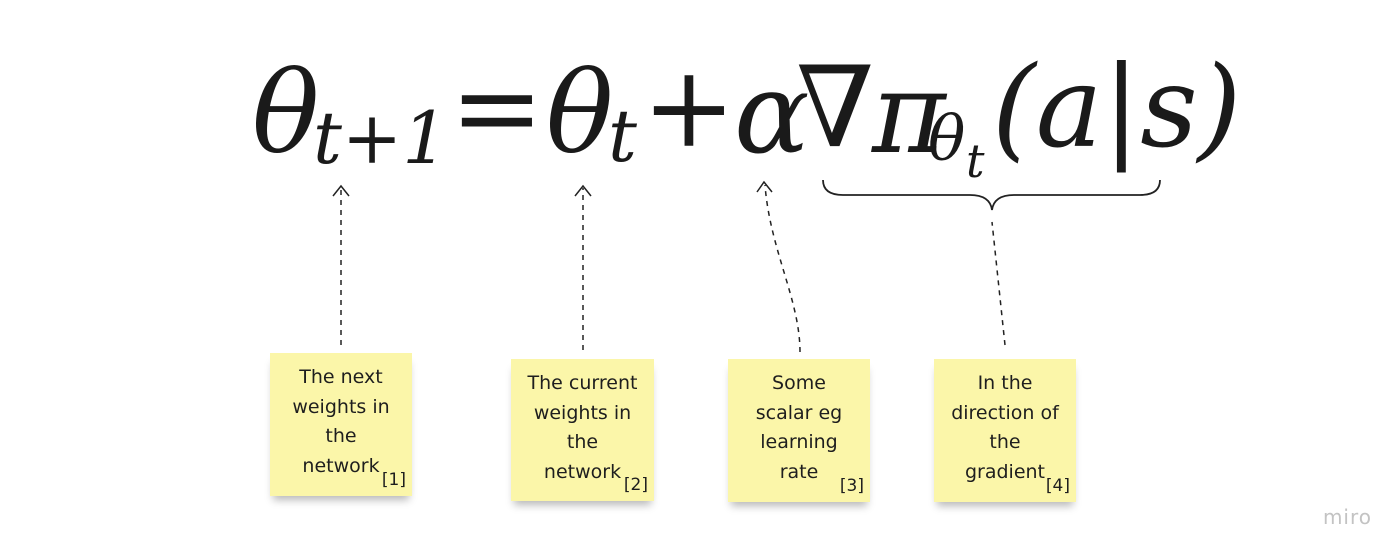  I want to click on miro-watermark: miro, so click(1347, 517).